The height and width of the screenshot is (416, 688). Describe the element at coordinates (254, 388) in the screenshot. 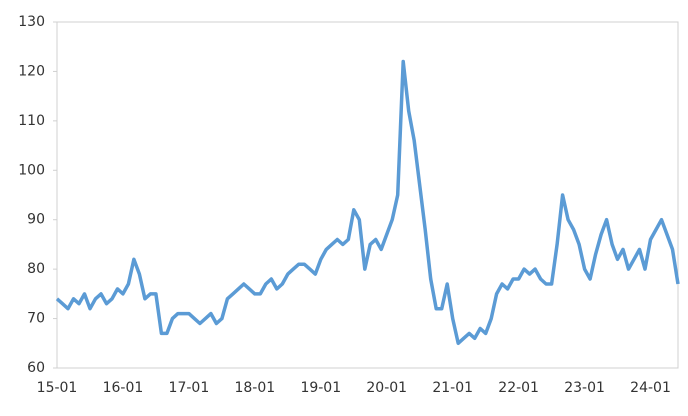

I see `x-tick-label: 18-01` at that location.